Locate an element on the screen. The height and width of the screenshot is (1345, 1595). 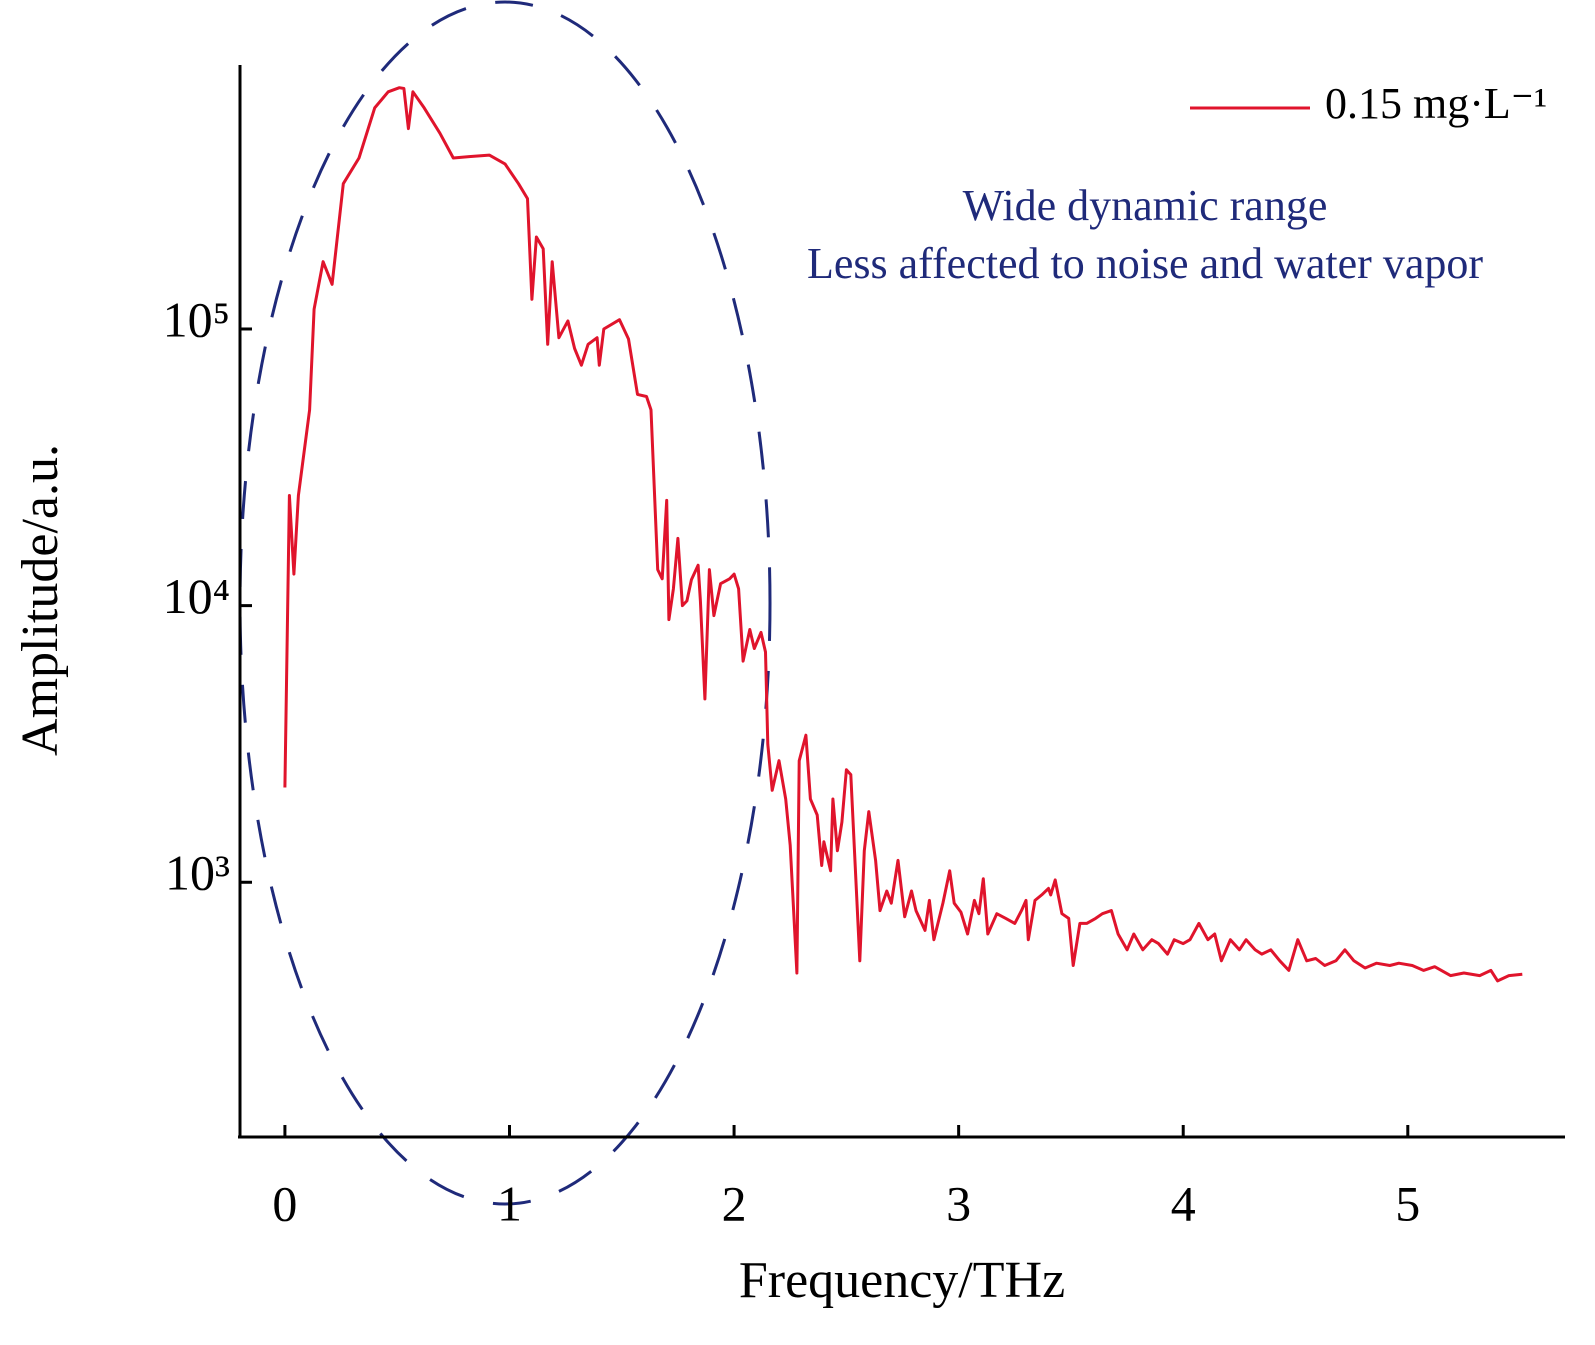
annotation: Less affected to noise and water vapor is located at coordinates (1145, 263).